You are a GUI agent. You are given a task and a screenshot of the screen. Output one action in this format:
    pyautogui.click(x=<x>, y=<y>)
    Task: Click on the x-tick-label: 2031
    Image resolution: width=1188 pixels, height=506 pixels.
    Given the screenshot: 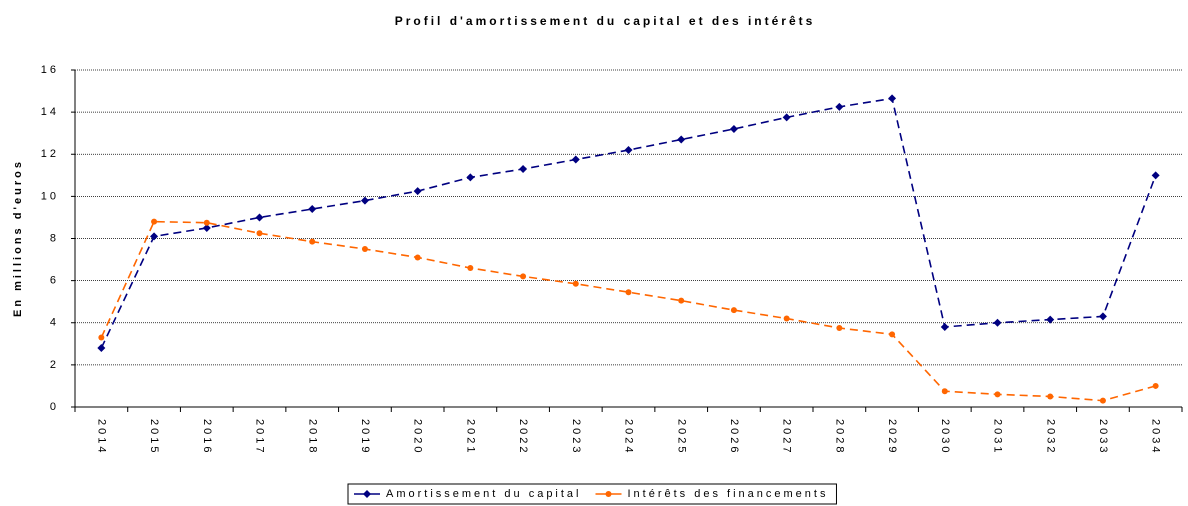 What is the action you would take?
    pyautogui.click(x=998, y=437)
    